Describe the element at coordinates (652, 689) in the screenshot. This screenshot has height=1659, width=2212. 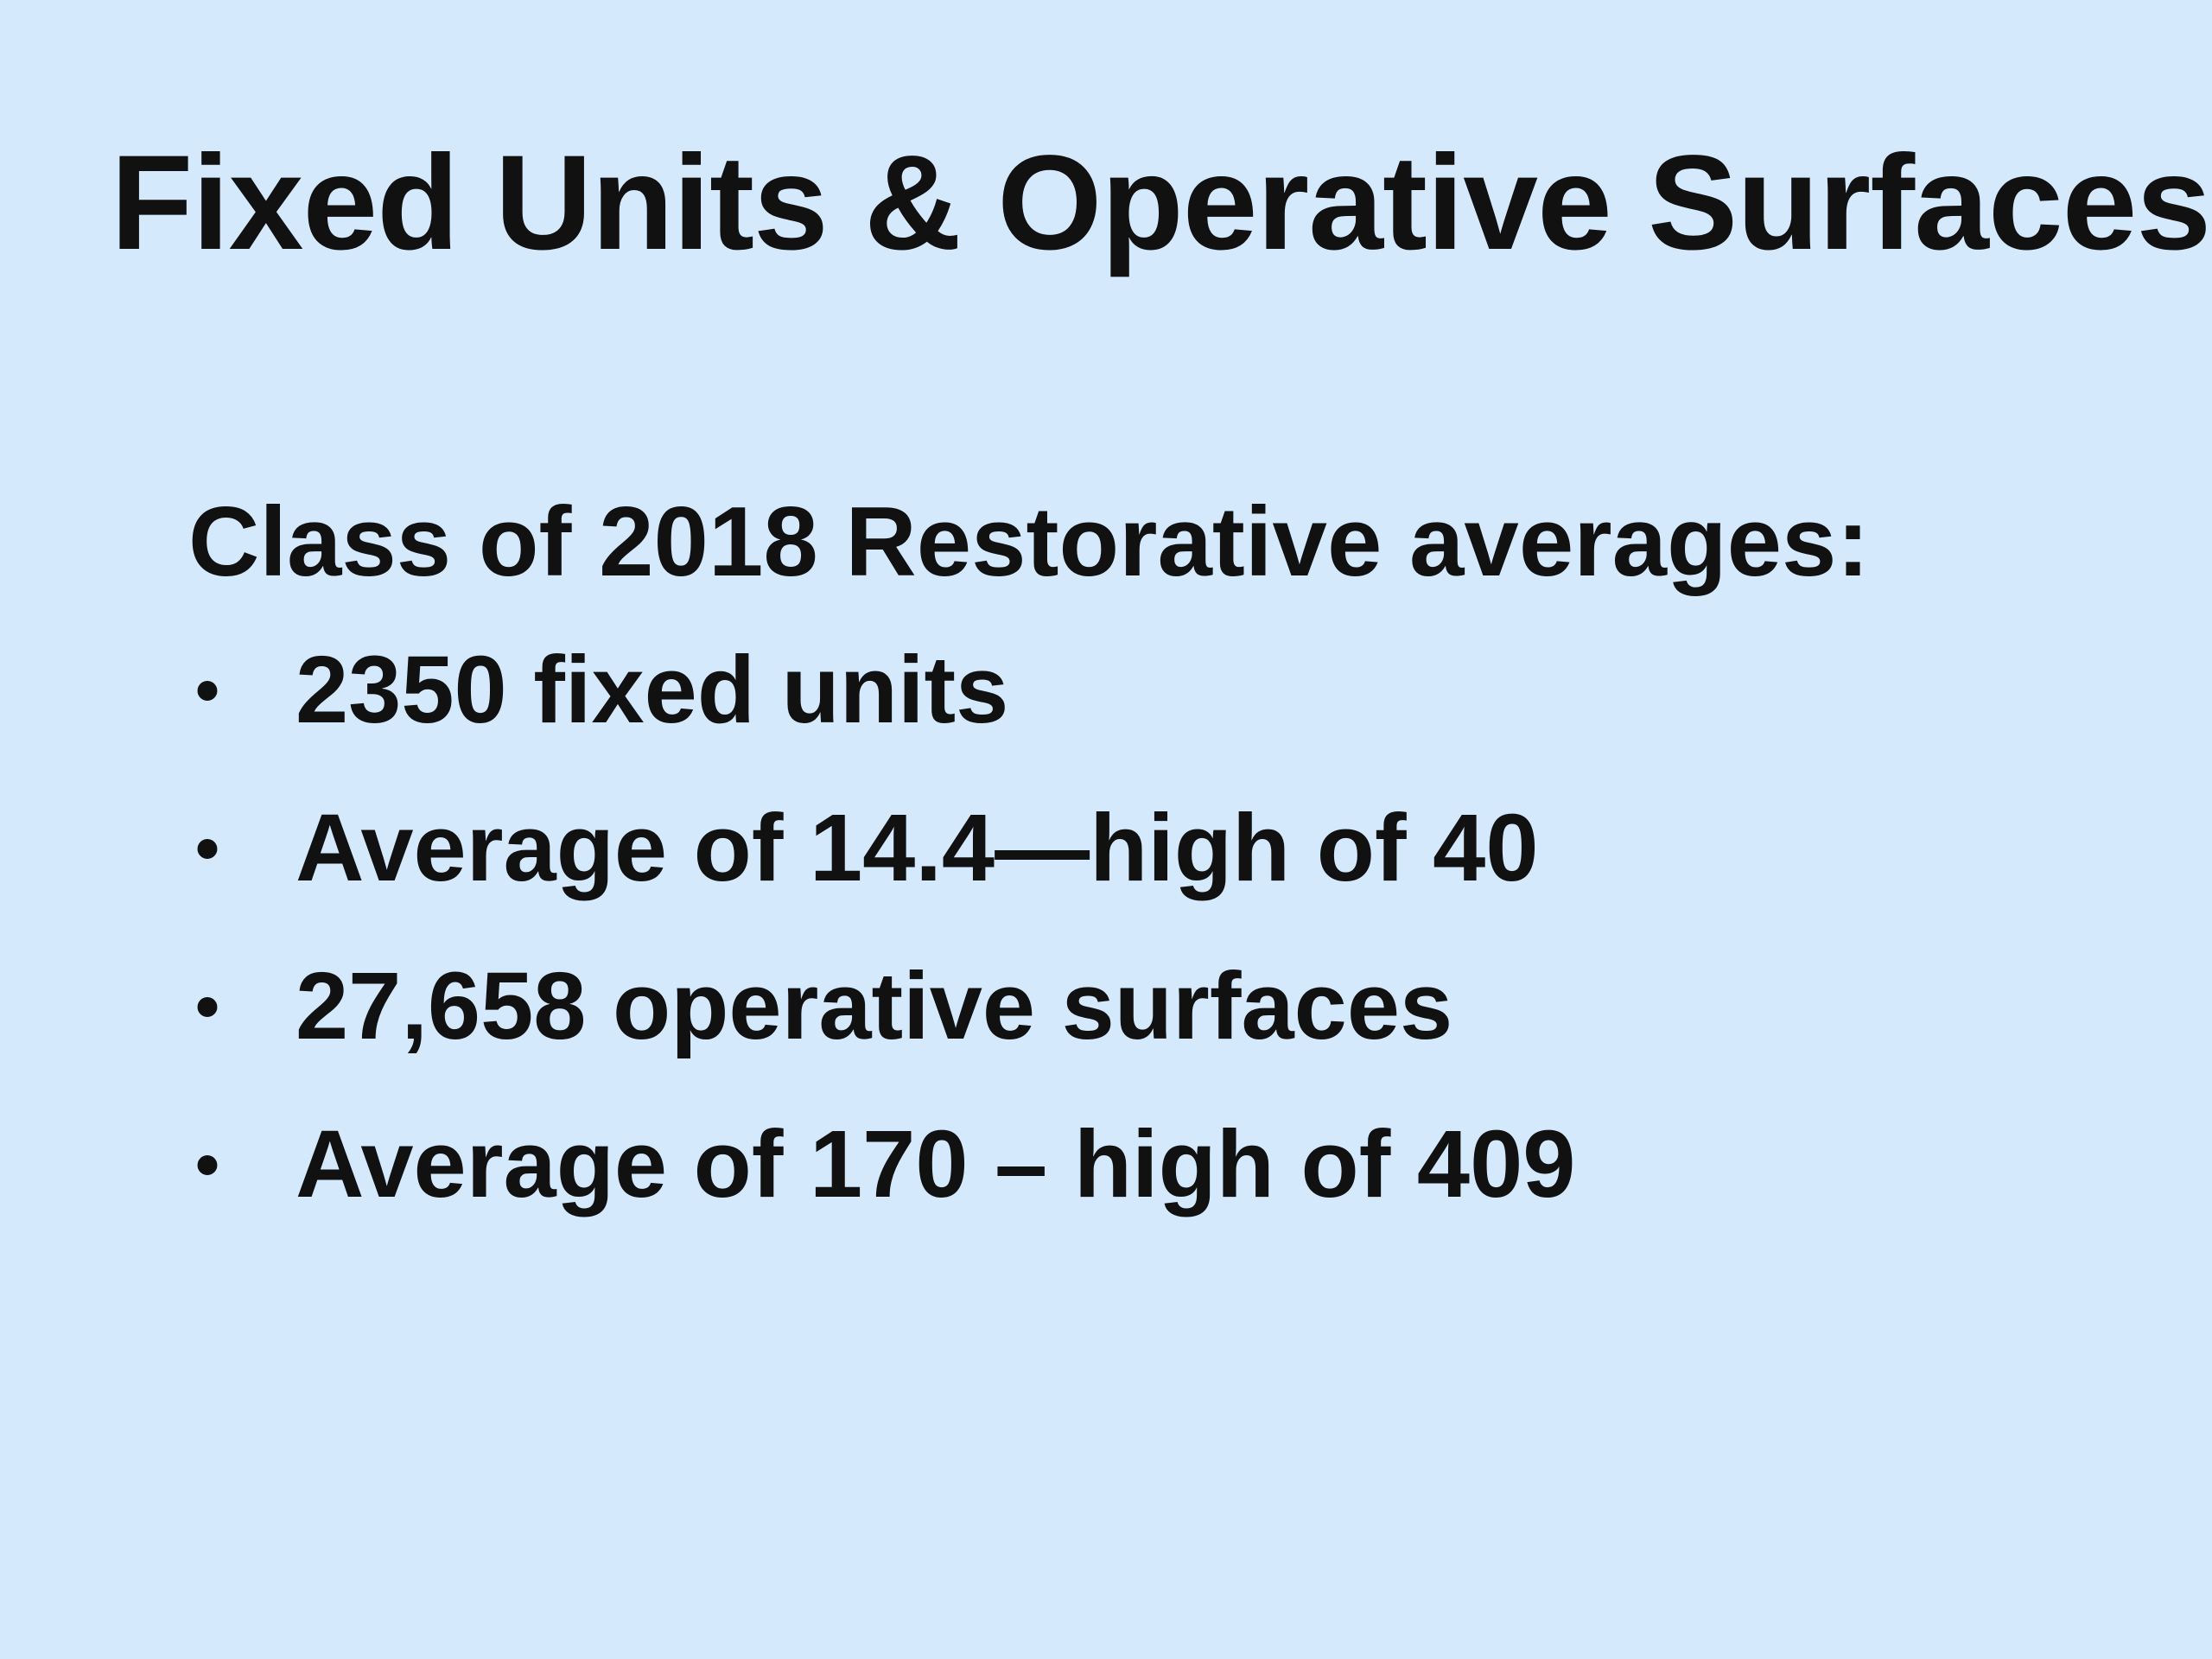
I see `bullet-text: 2350 fixed units` at that location.